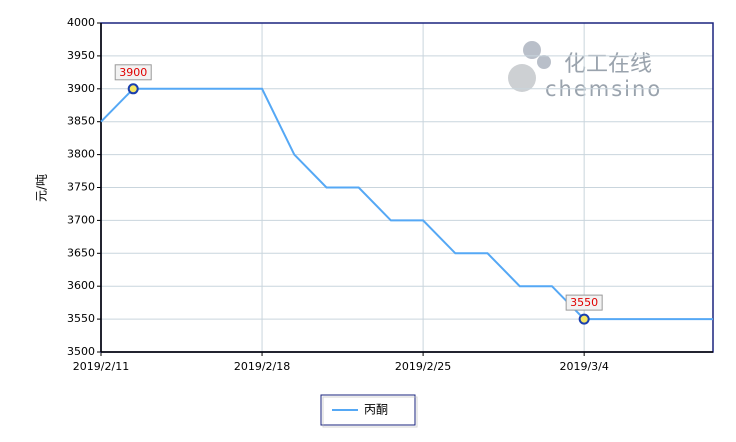 Image resolution: width=736 pixels, height=442 pixels. I want to click on legend-shadow, so click(370, 412).